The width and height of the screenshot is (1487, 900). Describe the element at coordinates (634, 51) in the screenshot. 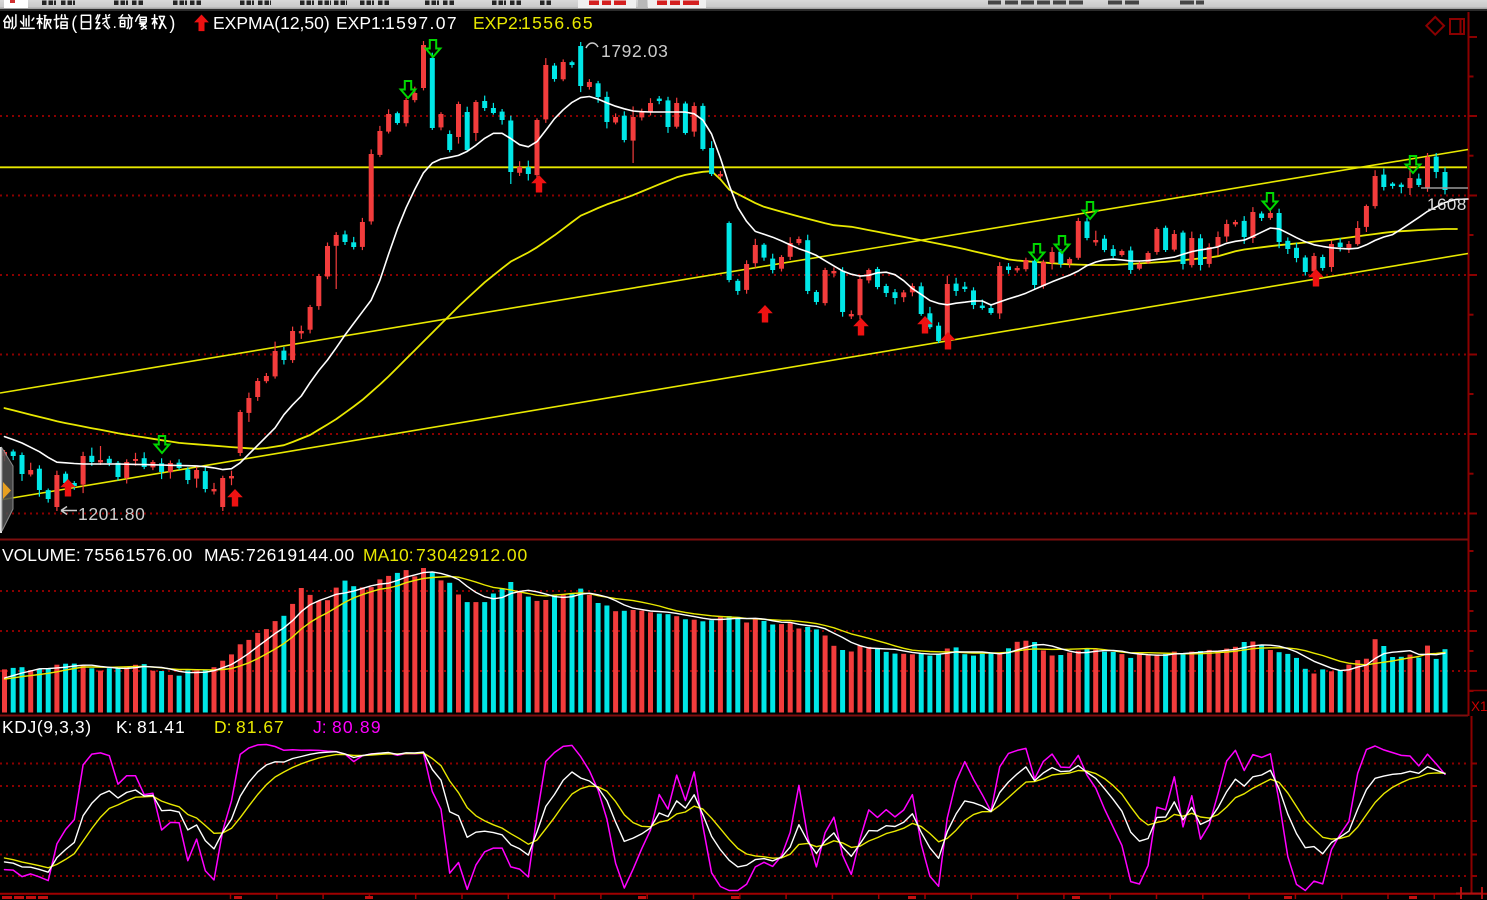

I see `svg-text: 1792.03` at that location.